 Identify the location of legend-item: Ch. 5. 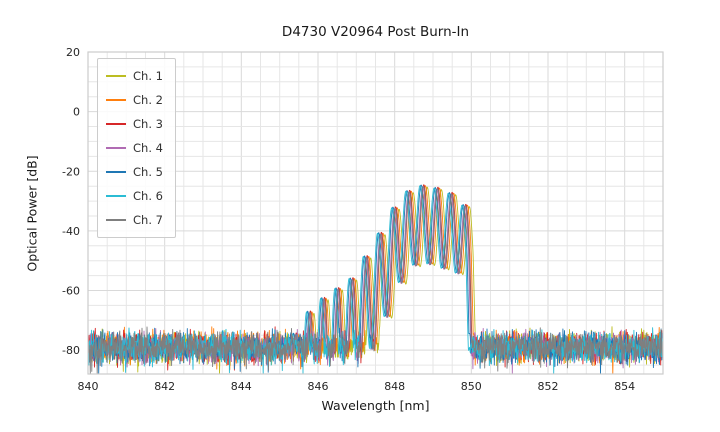
(134, 172).